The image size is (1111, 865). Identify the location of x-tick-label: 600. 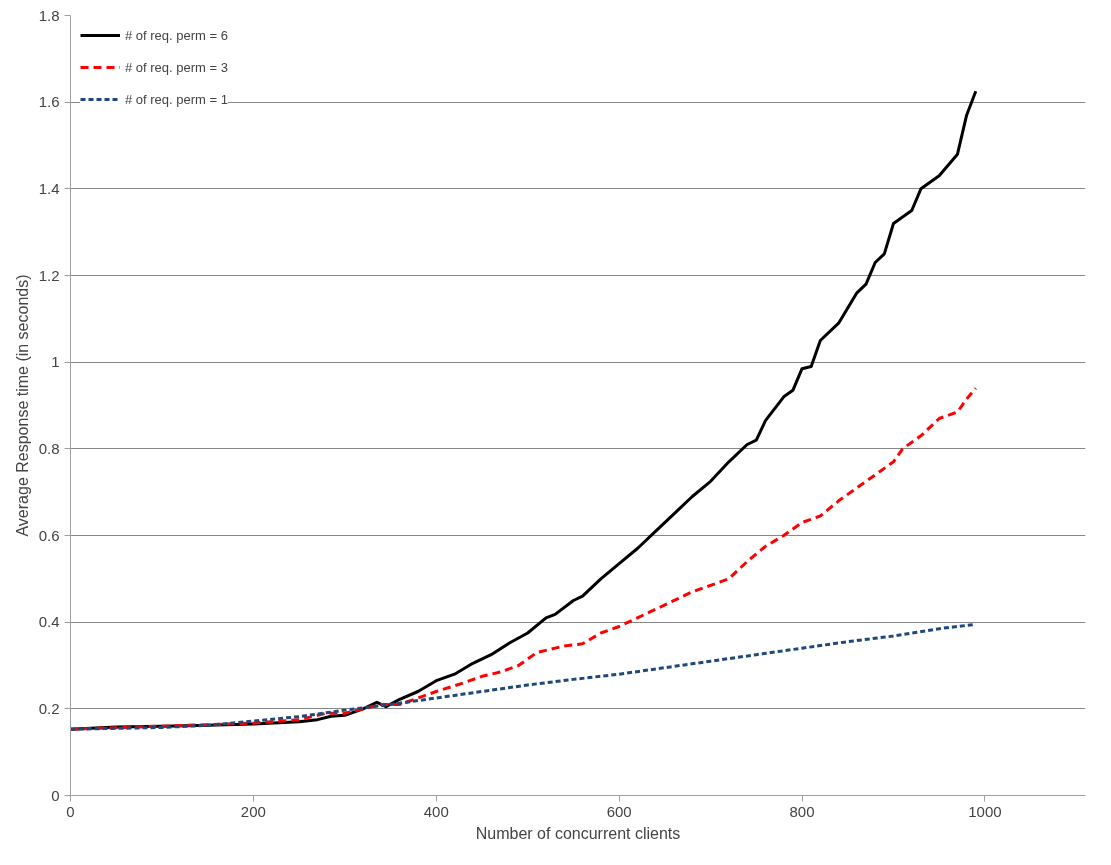
(619, 811).